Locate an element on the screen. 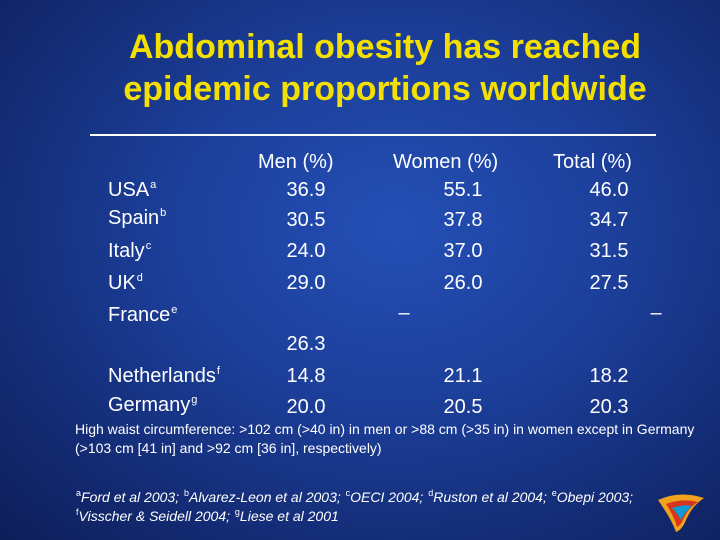  women-value: 37.0 is located at coordinates (463, 251).